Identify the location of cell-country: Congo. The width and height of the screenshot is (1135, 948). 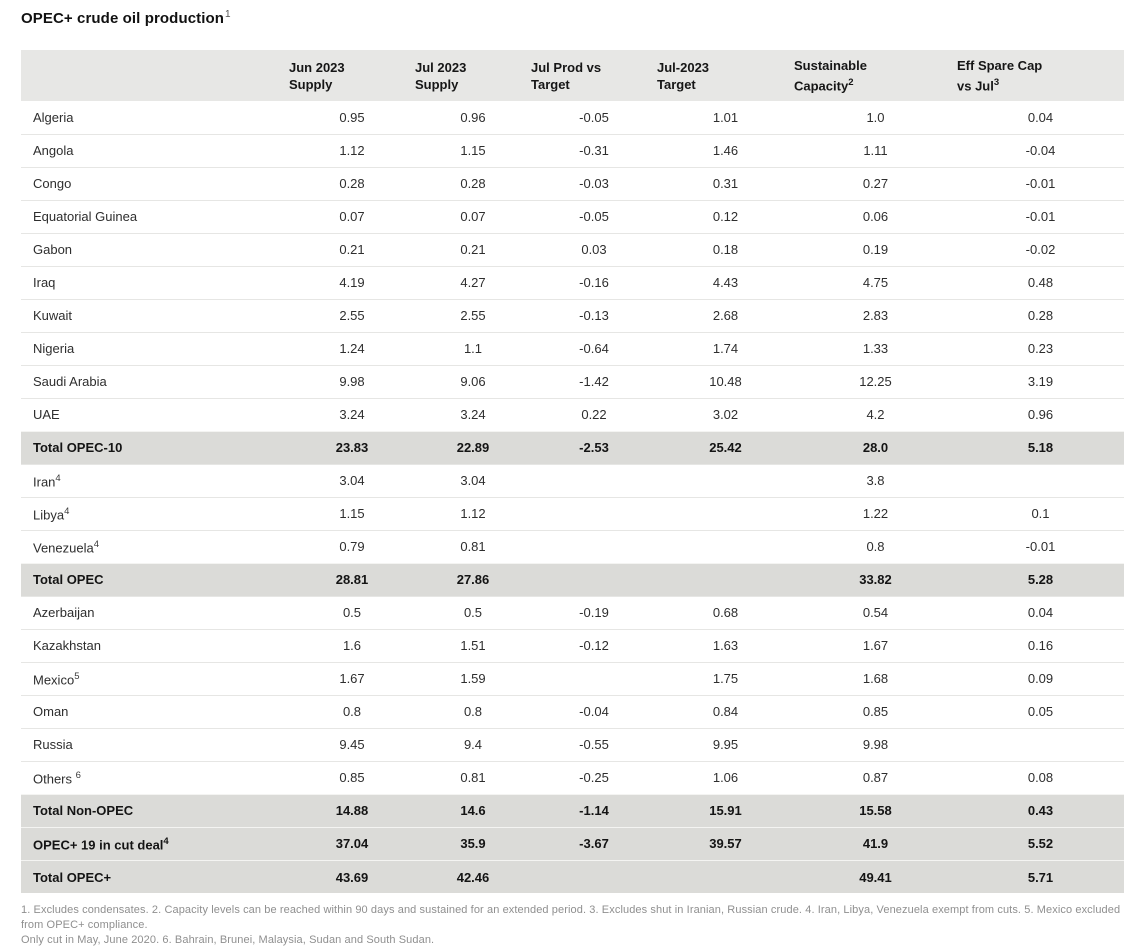
(155, 183).